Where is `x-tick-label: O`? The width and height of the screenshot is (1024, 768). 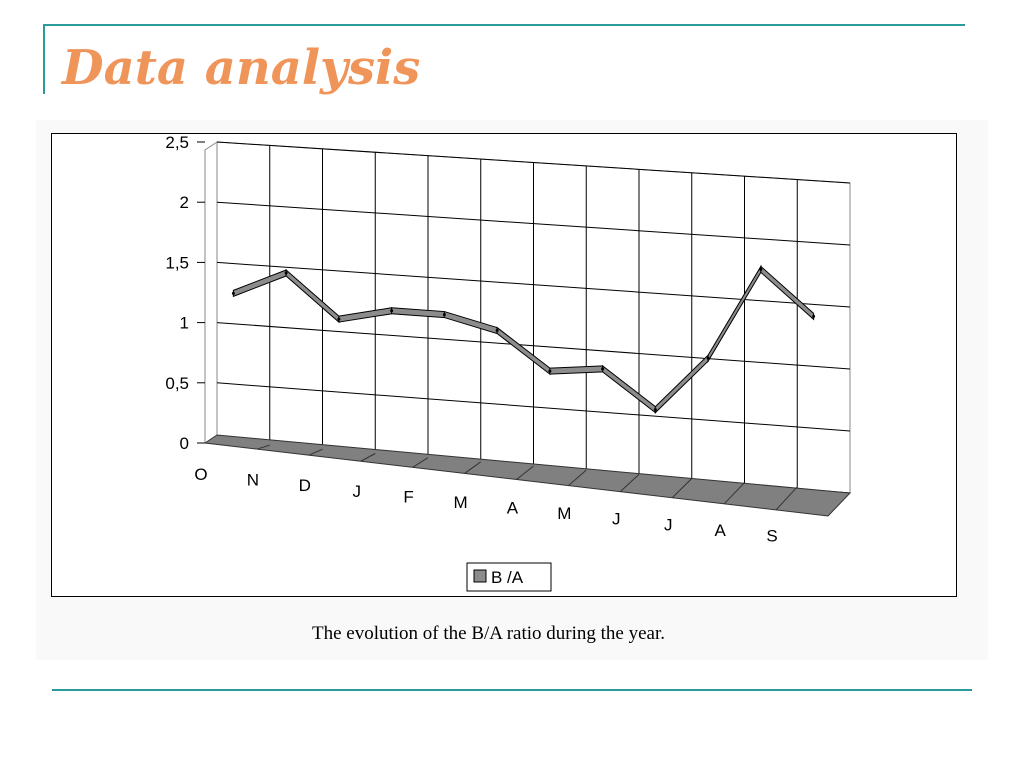
x-tick-label: O is located at coordinates (200, 474).